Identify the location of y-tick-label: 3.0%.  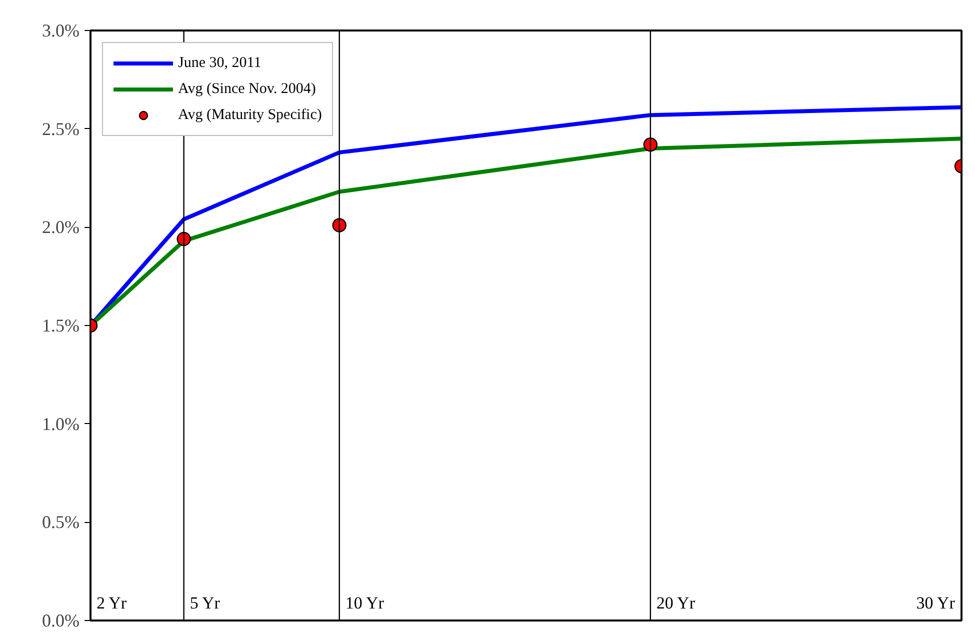
(61, 30).